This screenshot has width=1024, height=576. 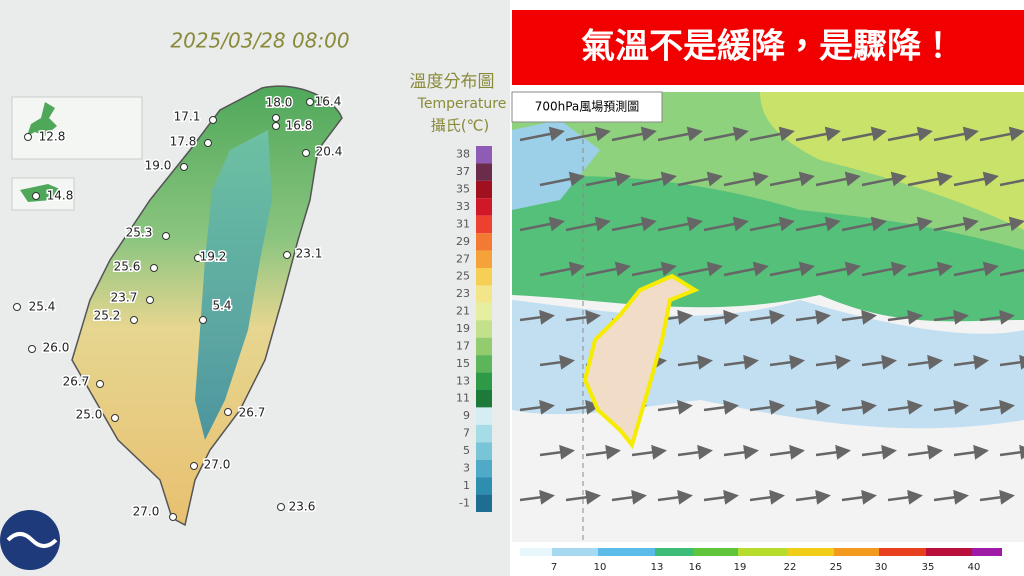 What do you see at coordinates (187, 117) in the screenshot?
I see `station-temp: 17.1` at bounding box center [187, 117].